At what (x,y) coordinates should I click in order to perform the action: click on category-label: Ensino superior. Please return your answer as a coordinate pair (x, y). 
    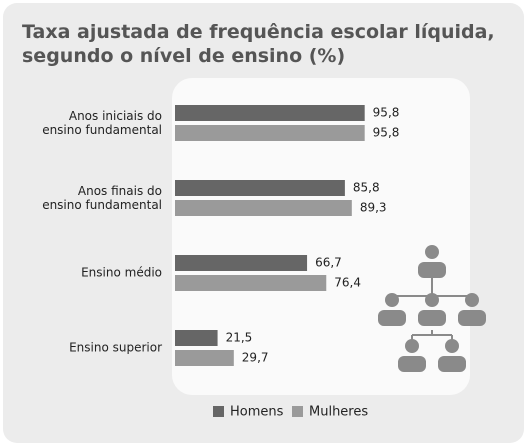
    Looking at the image, I should click on (115, 348).